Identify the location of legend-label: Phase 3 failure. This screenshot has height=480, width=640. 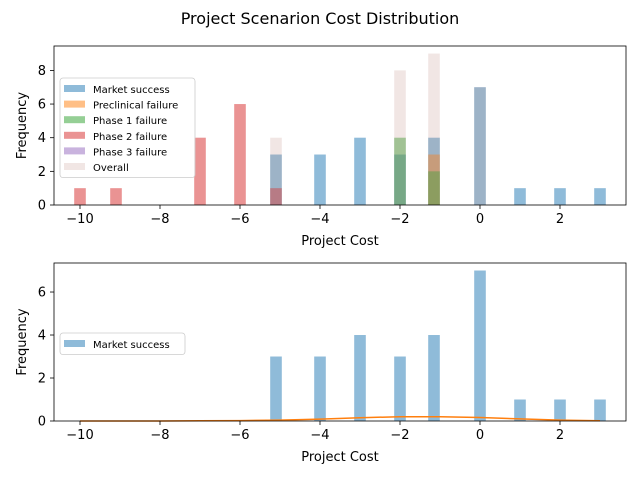
(130, 152).